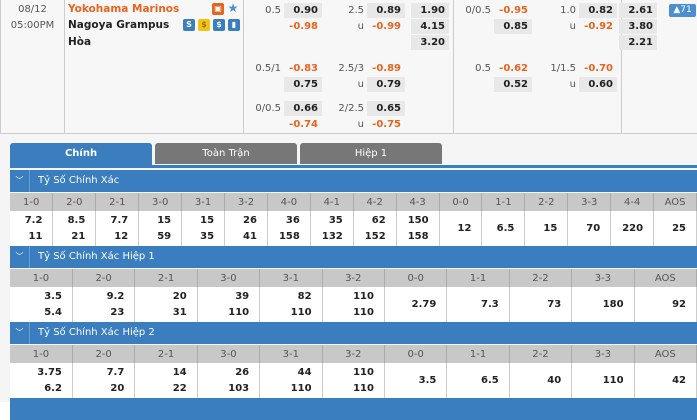 The width and height of the screenshot is (697, 420). I want to click on score-odds-pair: 8.5 21, so click(74, 228).